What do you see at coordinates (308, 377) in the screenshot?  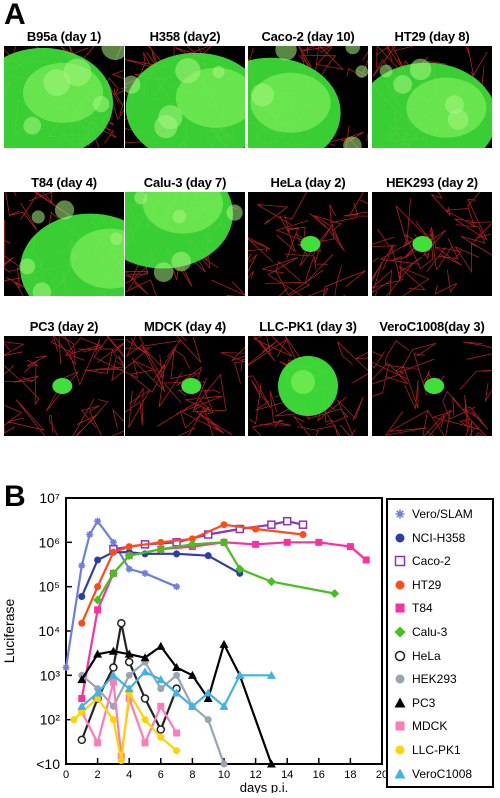 I see `micrograph-cell: LLC-PK1 (day 3)` at bounding box center [308, 377].